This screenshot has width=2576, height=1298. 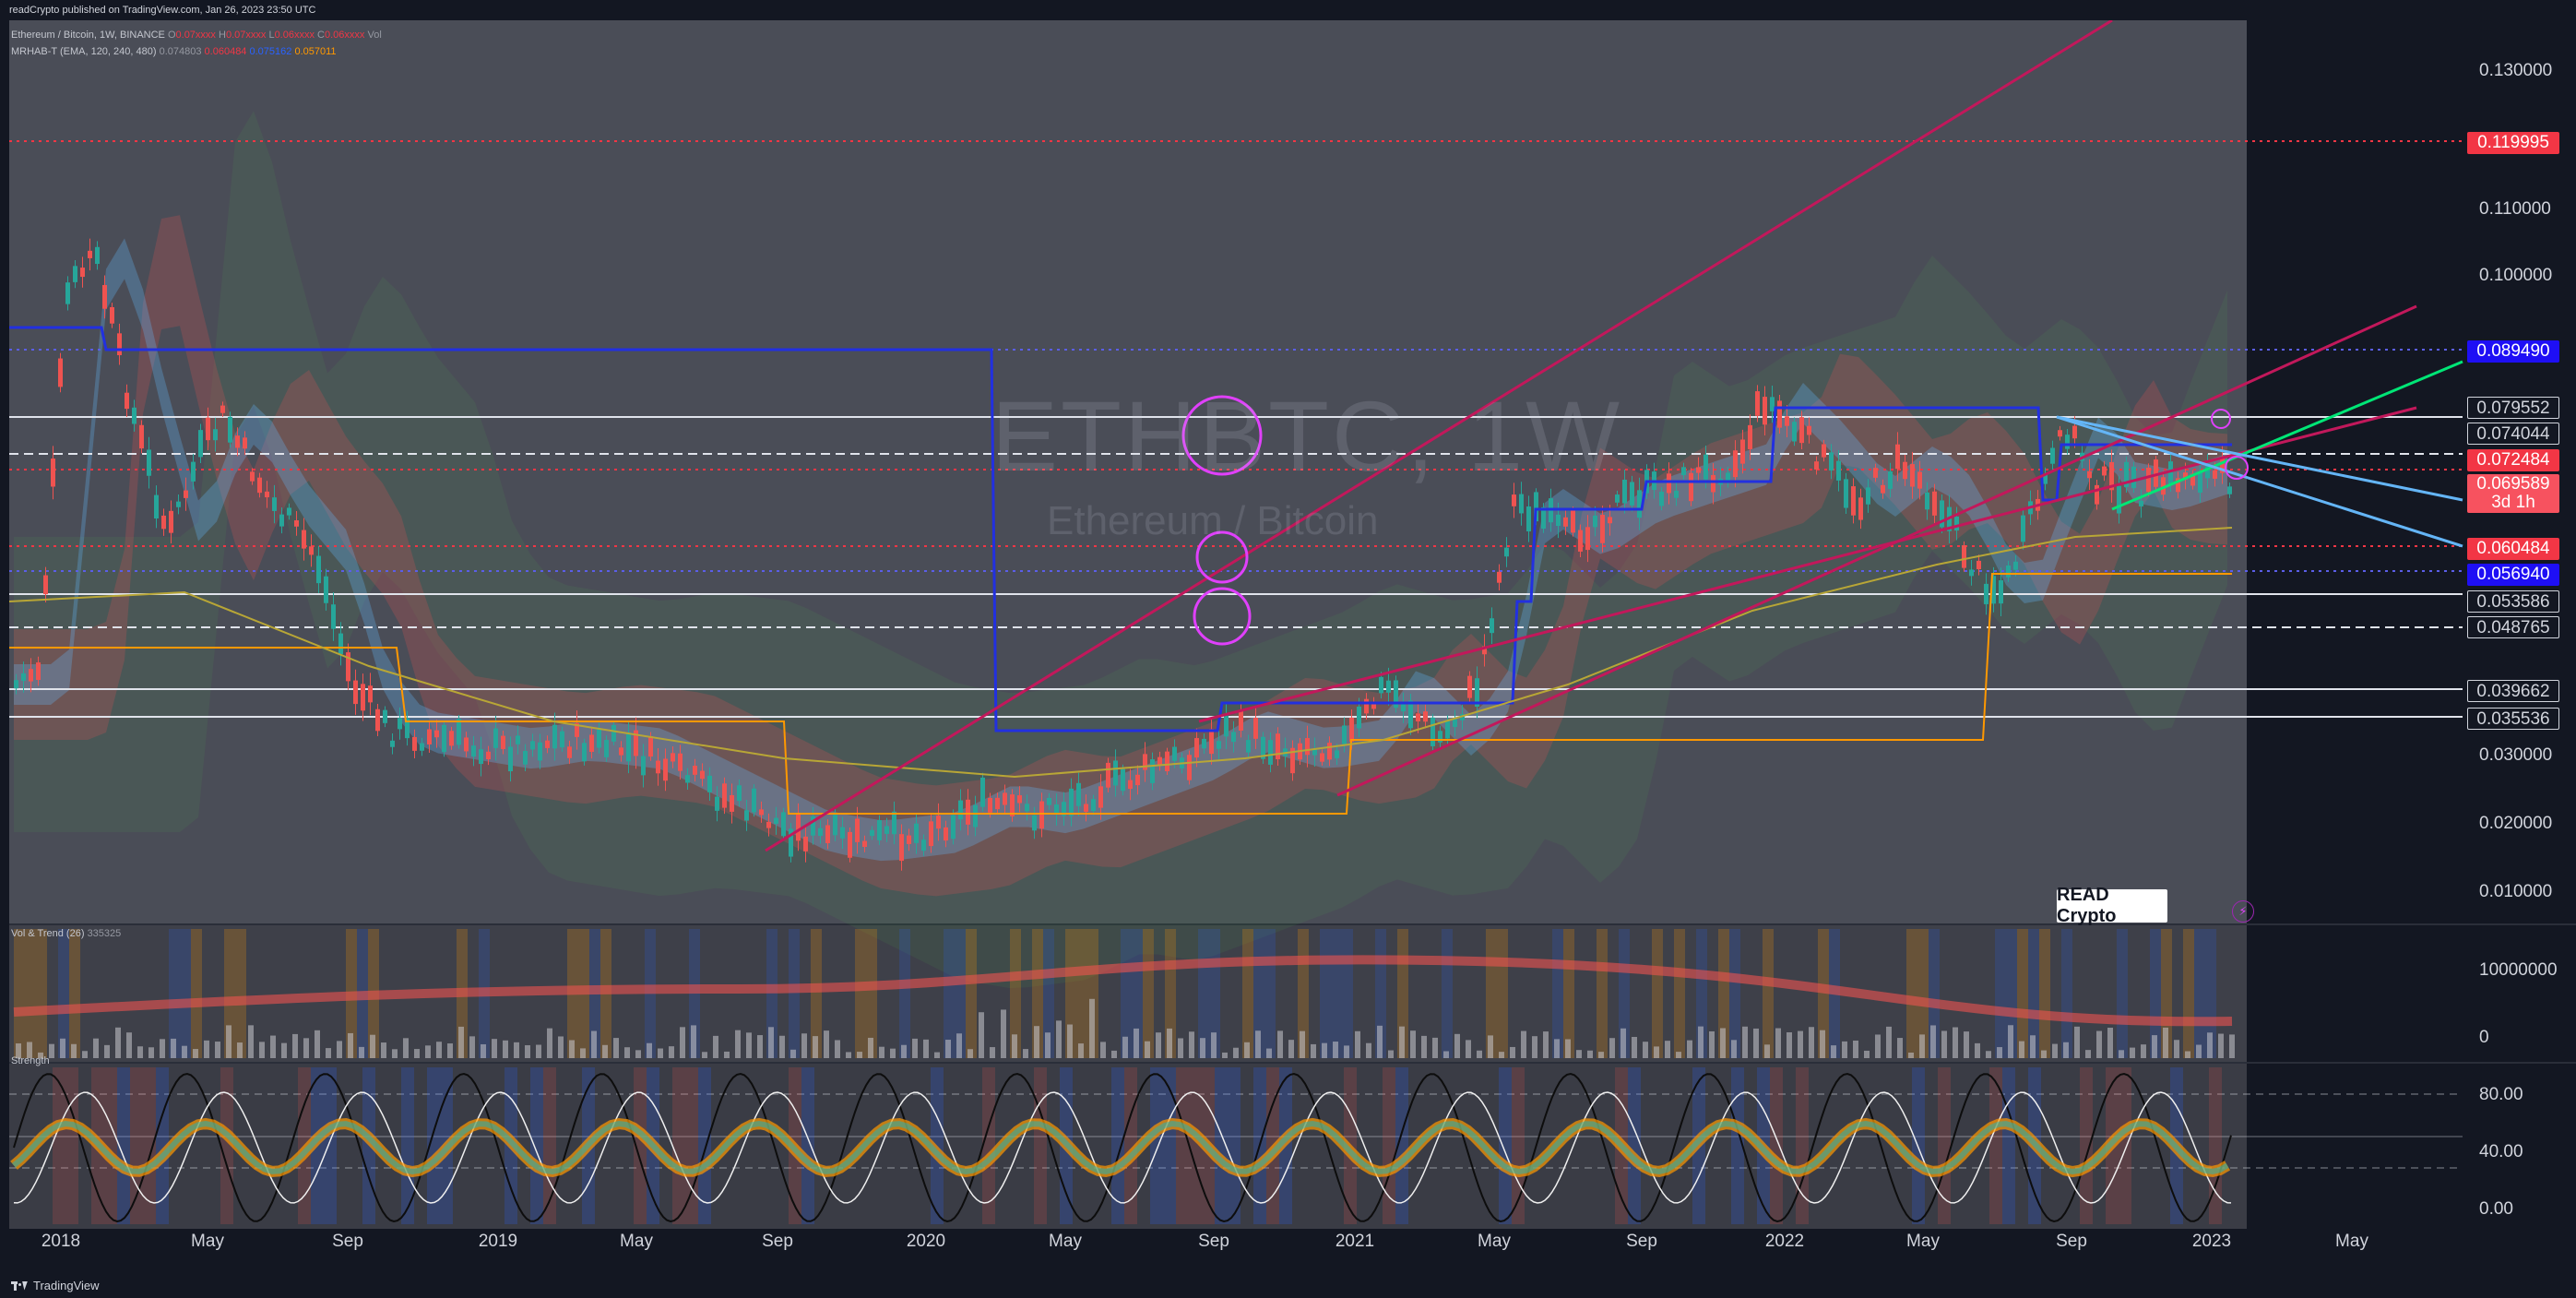 What do you see at coordinates (2287, 435) in the screenshot?
I see `green-trendline` at bounding box center [2287, 435].